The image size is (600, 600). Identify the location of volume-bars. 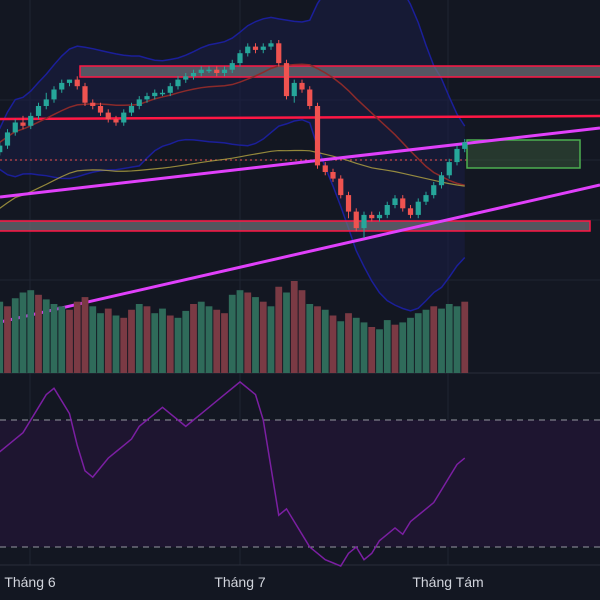
(234, 327).